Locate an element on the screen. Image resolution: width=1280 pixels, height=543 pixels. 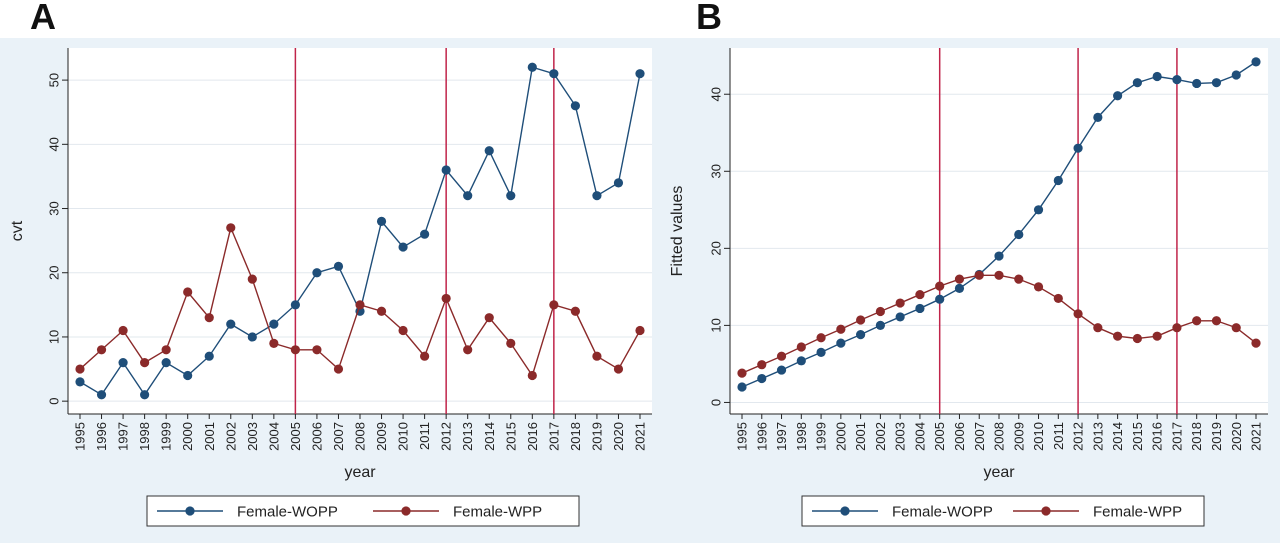
x-tick-label: 2014 is located at coordinates (489, 436).